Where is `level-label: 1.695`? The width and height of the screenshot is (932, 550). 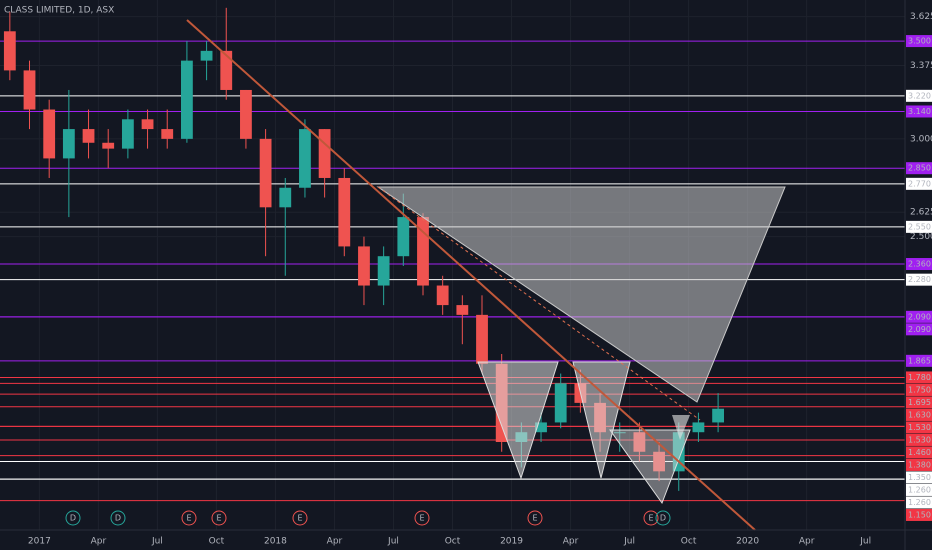 level-label: 1.695 is located at coordinates (919, 402).